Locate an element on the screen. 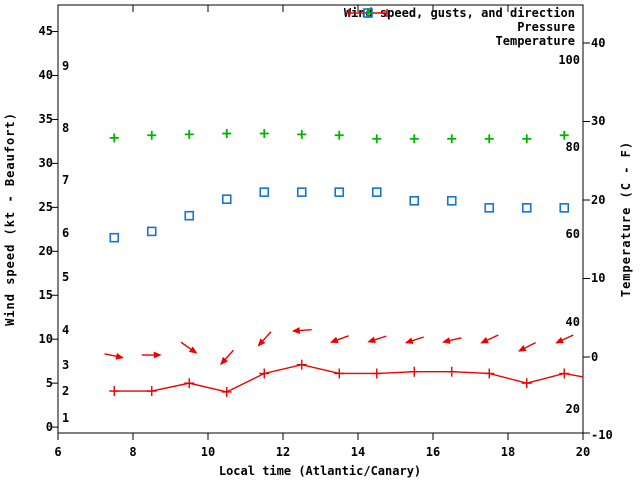  temp-f-label: 20 is located at coordinates (572, 408).